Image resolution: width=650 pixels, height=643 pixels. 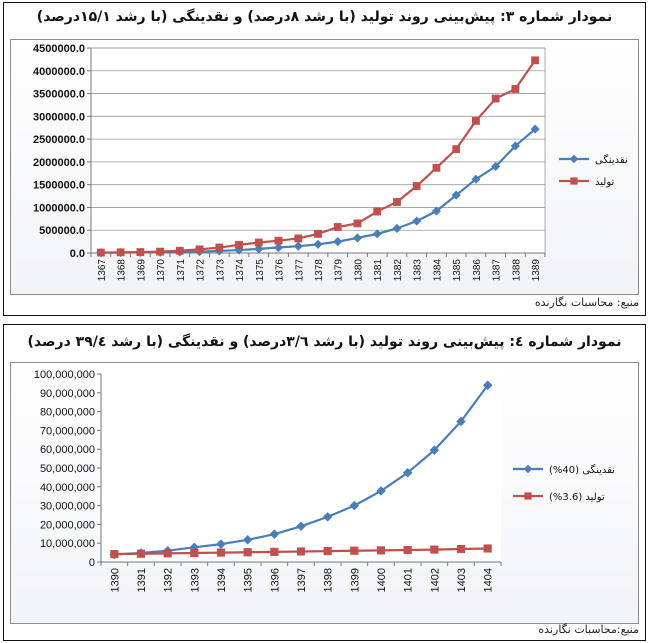 What do you see at coordinates (240, 270) in the screenshot?
I see `x-tick-label: 1374` at bounding box center [240, 270].